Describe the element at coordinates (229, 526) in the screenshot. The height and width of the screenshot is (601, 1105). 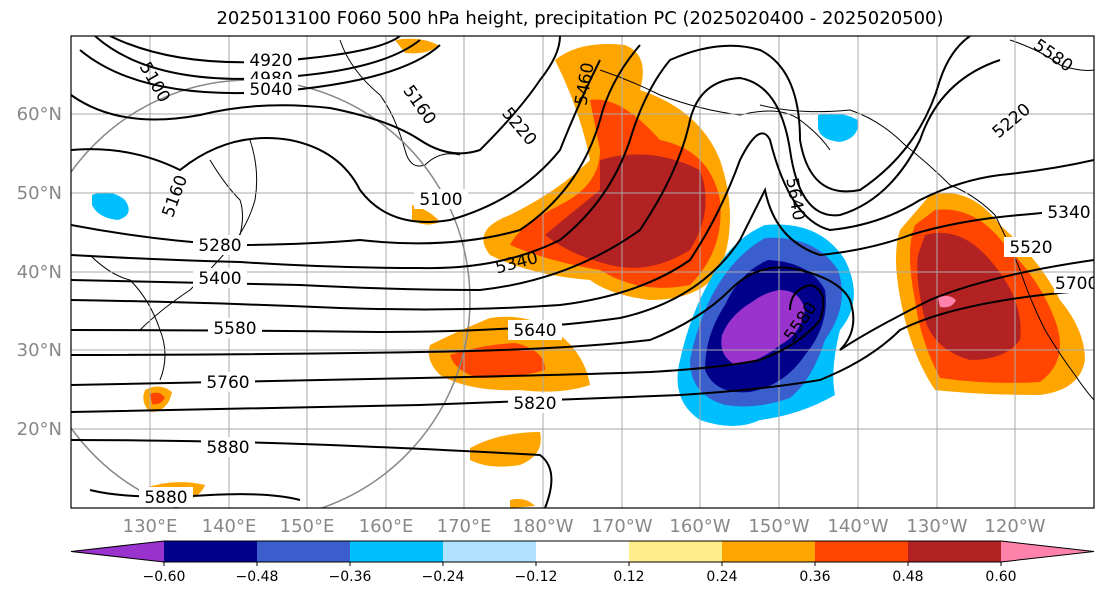
I see `lon-label: 140°E` at that location.